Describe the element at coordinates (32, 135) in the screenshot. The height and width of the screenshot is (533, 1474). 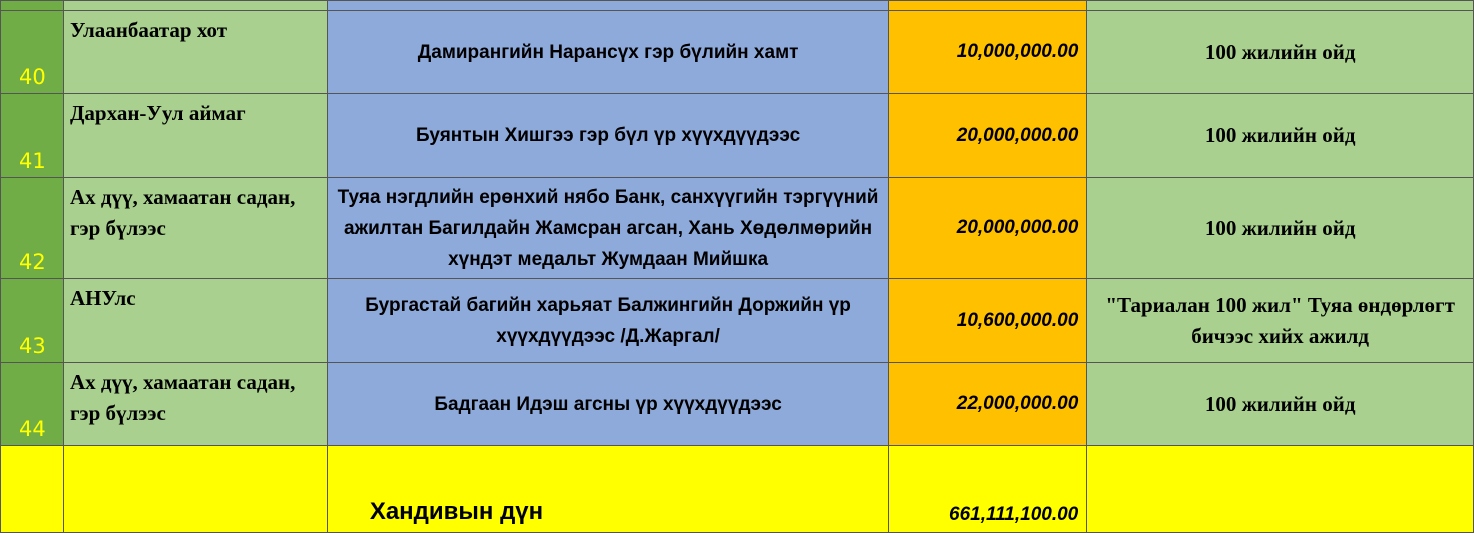
I see `number-cell: 41` at that location.